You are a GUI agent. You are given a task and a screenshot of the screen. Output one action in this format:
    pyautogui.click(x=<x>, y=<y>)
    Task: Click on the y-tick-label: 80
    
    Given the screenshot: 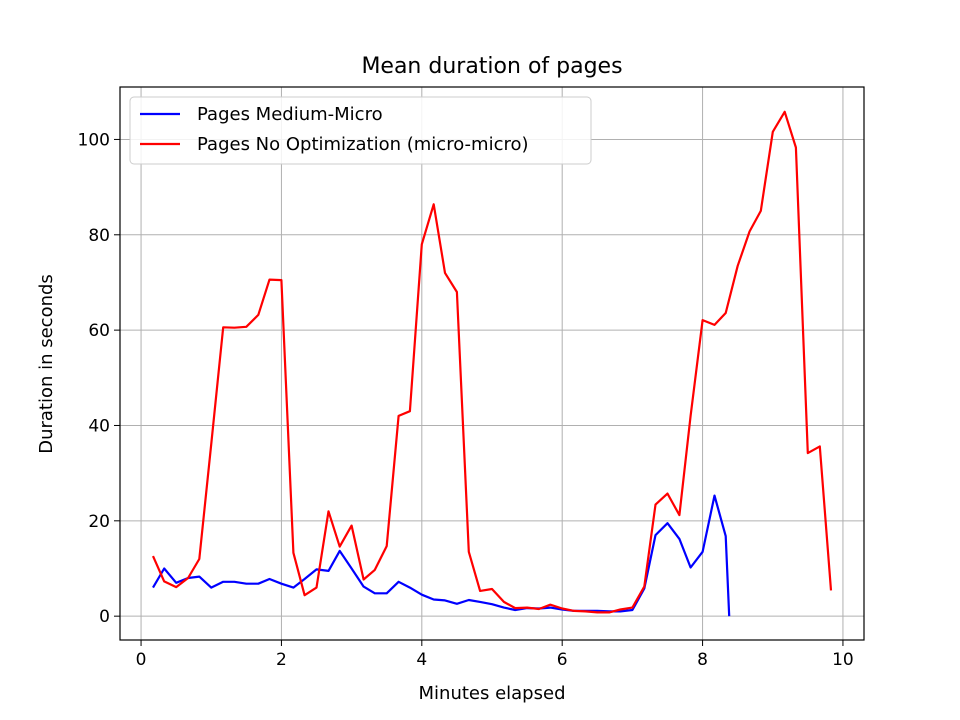 What is the action you would take?
    pyautogui.click(x=99, y=236)
    